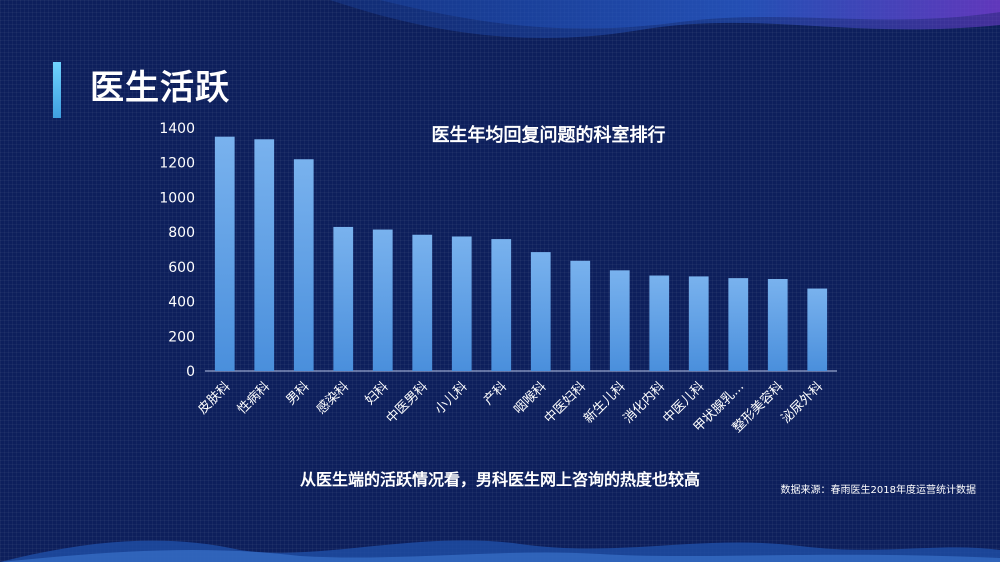 The image size is (1000, 562). Describe the element at coordinates (451, 398) in the screenshot. I see `x-tick-label: 小儿科` at that location.